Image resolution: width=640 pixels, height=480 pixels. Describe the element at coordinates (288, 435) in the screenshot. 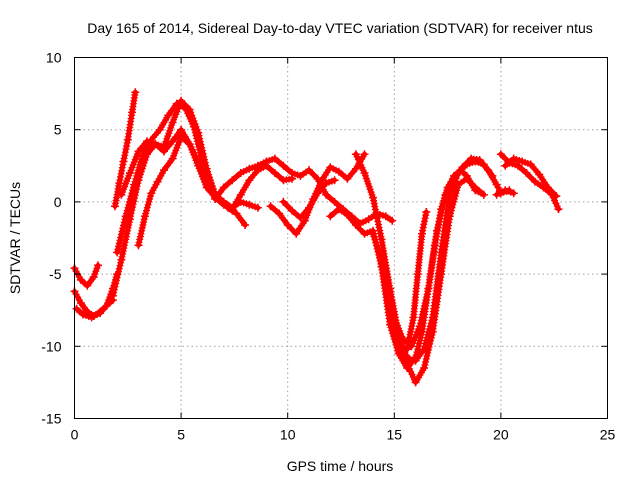

I see `x-tick-label: 10` at that location.